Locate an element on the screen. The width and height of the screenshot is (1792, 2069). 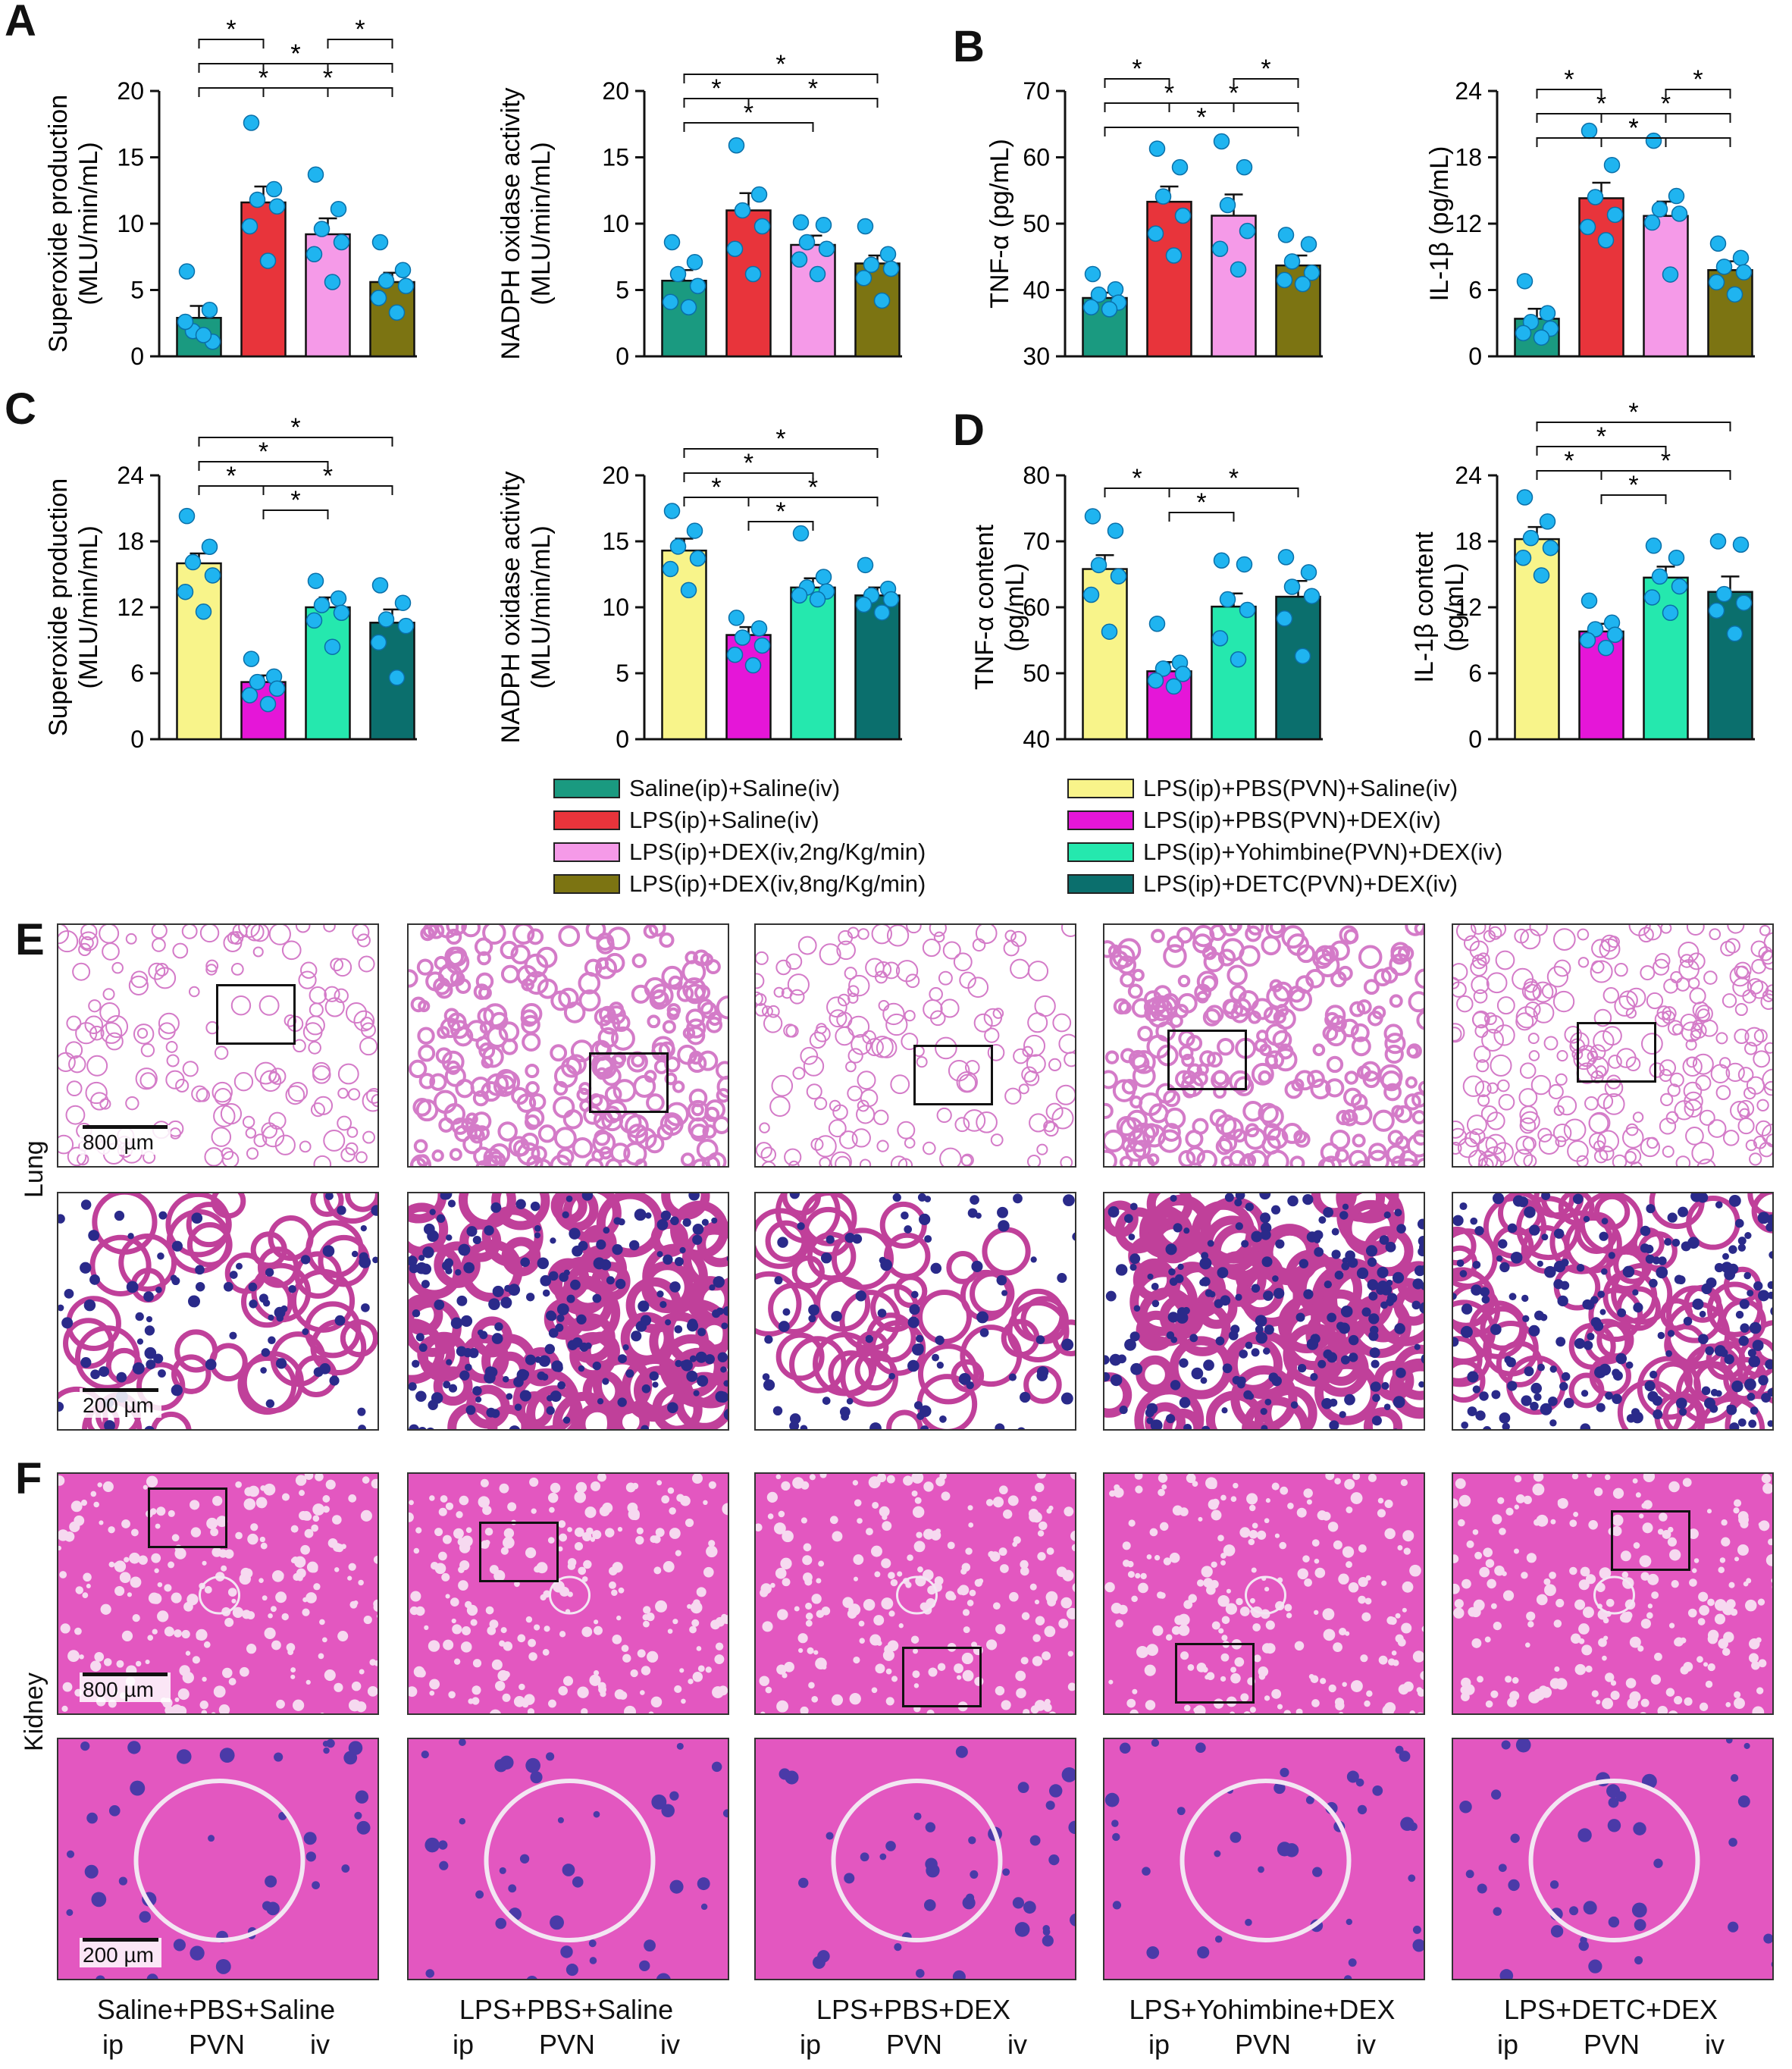
lung-low-micrograph is located at coordinates (915, 1046).